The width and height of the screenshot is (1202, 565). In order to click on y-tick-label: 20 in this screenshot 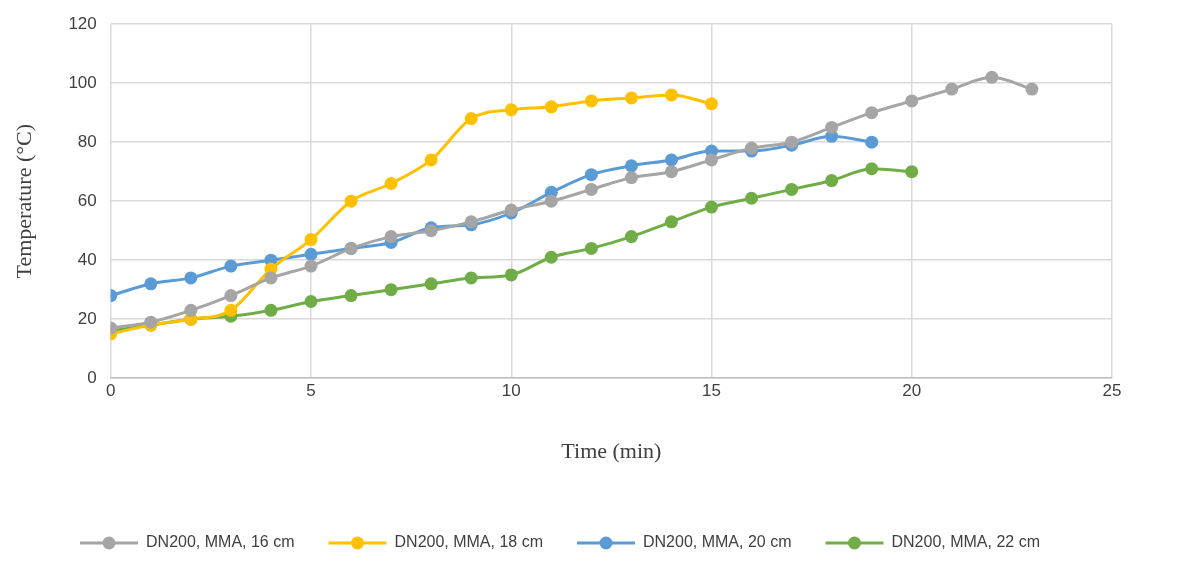, I will do `click(87, 318)`.